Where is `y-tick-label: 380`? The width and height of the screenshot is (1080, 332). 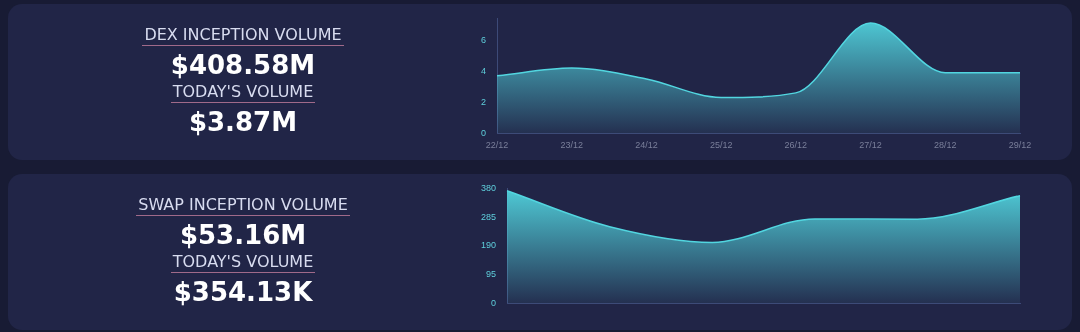
y-tick-label: 380 is located at coordinates (488, 187).